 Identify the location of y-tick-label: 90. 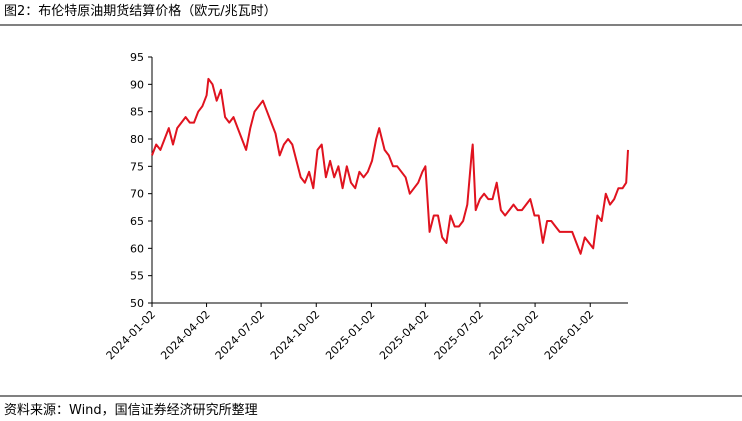
(137, 84).